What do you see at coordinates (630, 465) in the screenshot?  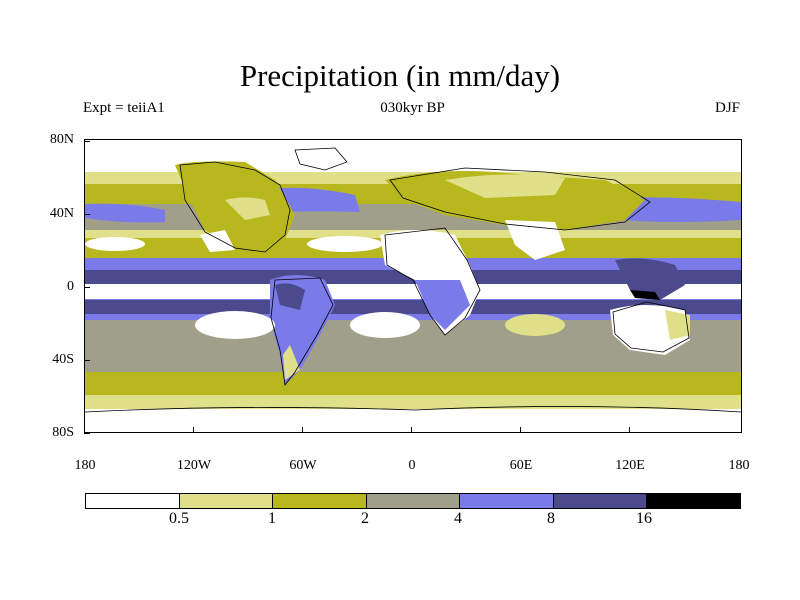 I see `lon-label-120e: 120E` at bounding box center [630, 465].